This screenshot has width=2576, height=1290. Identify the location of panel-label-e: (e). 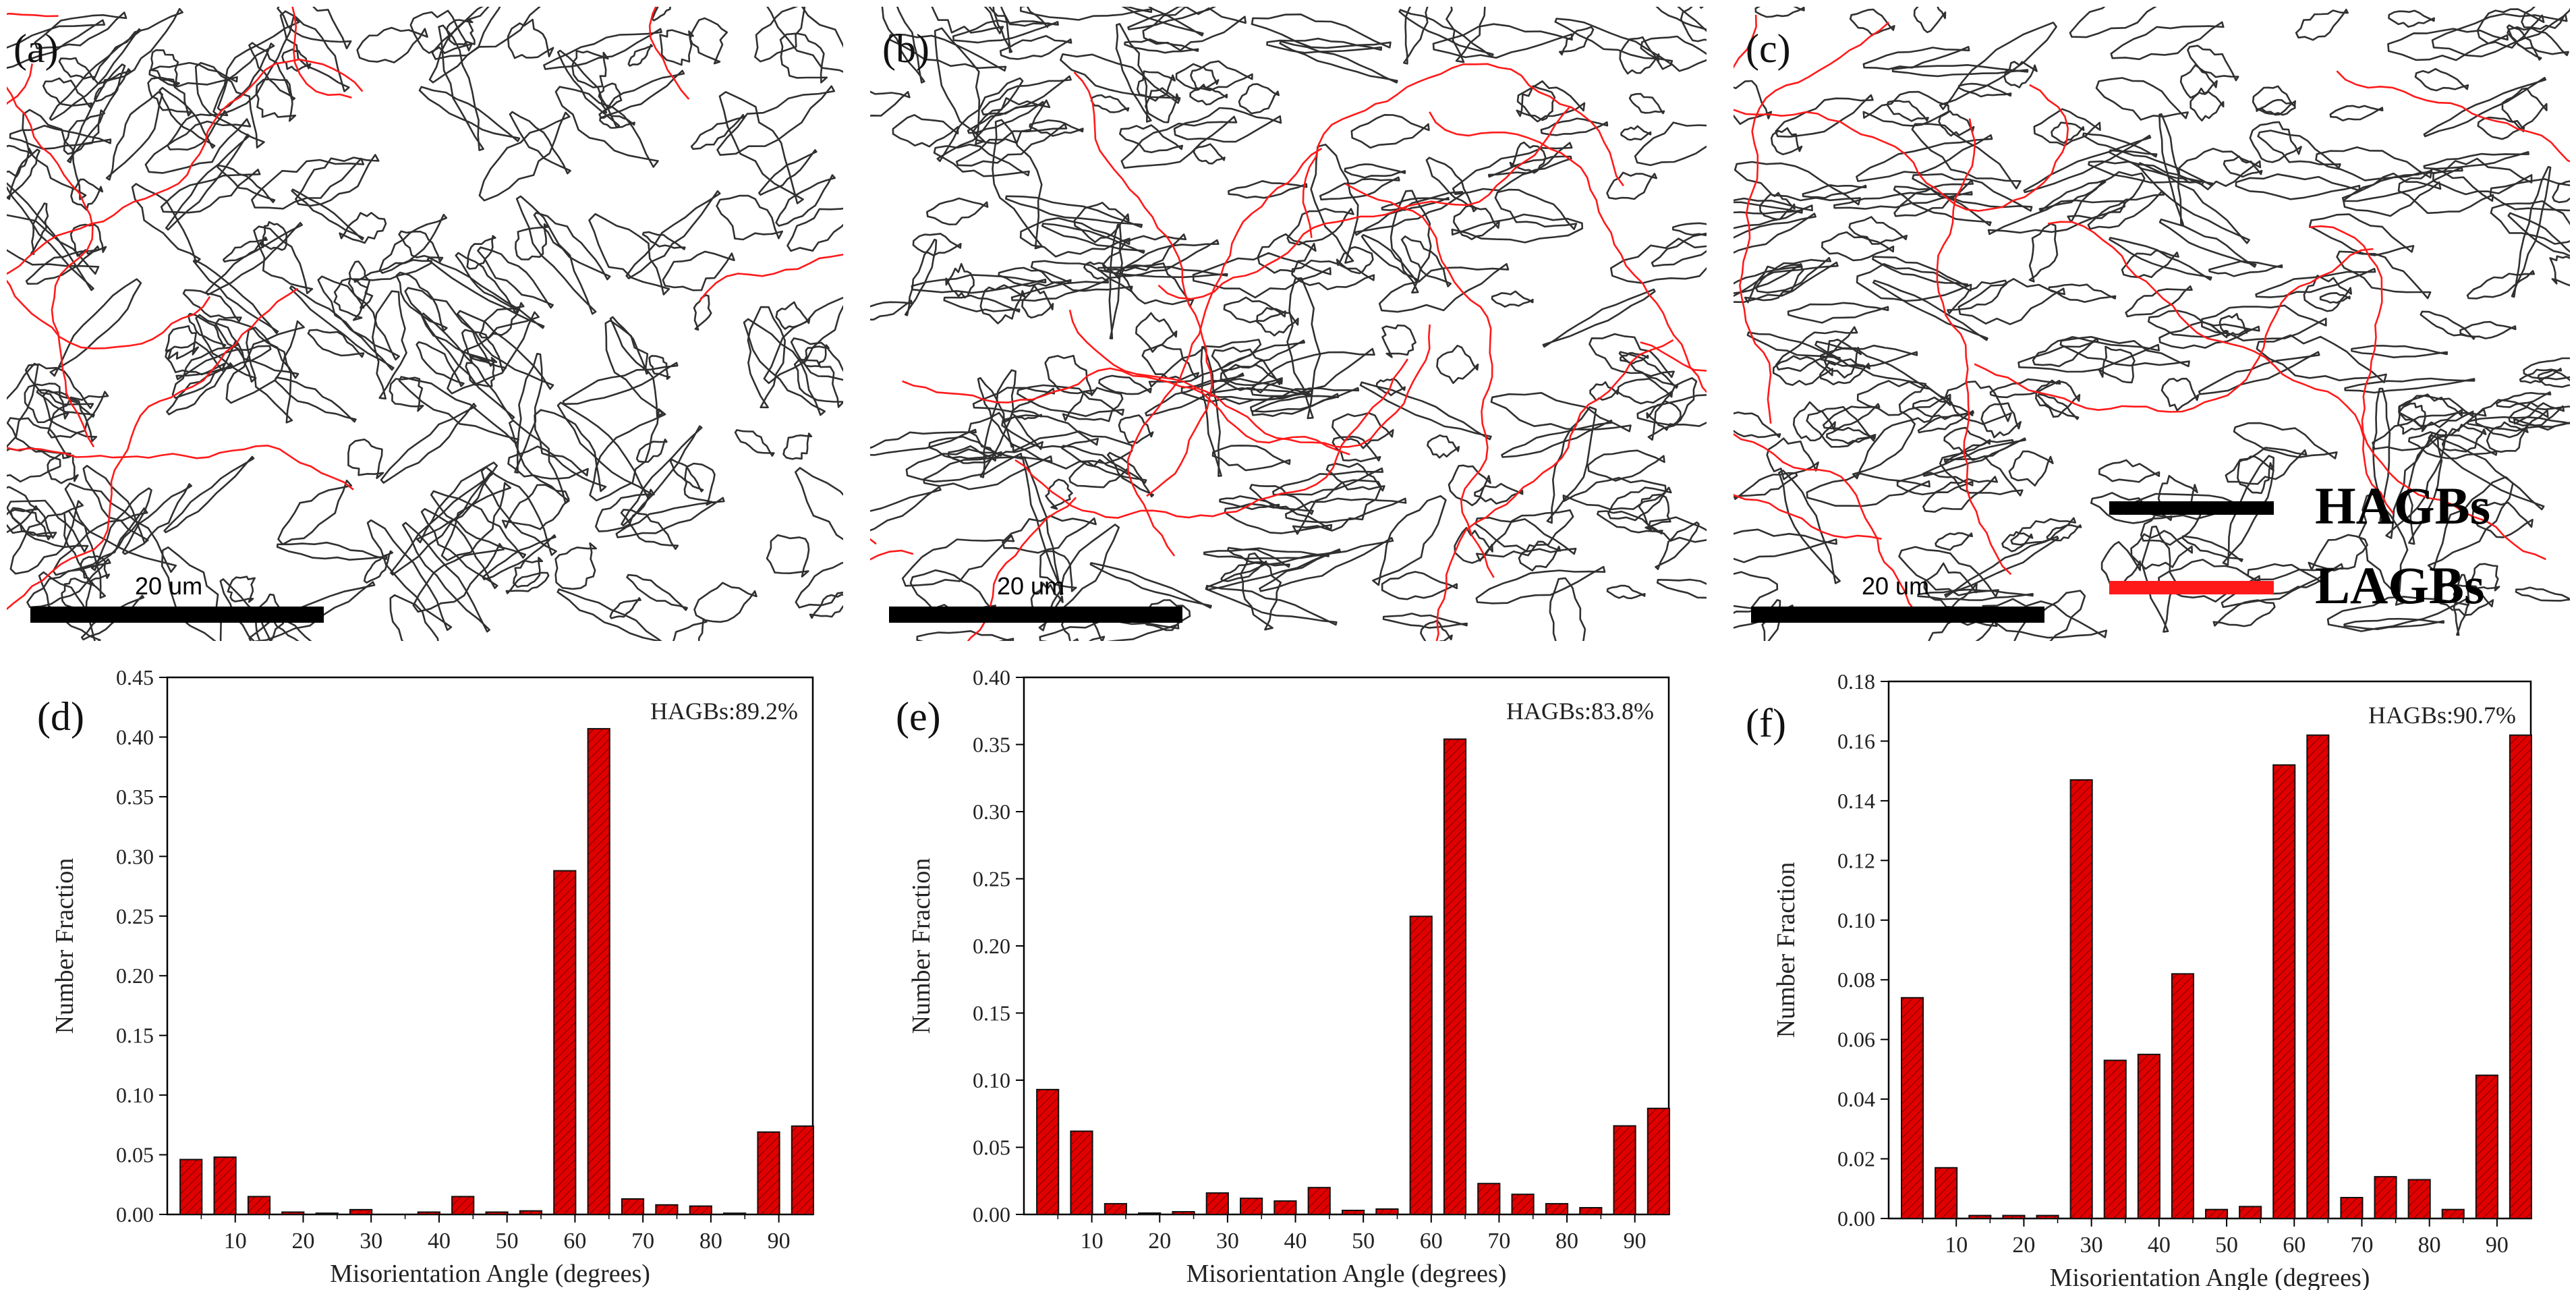
(918, 716).